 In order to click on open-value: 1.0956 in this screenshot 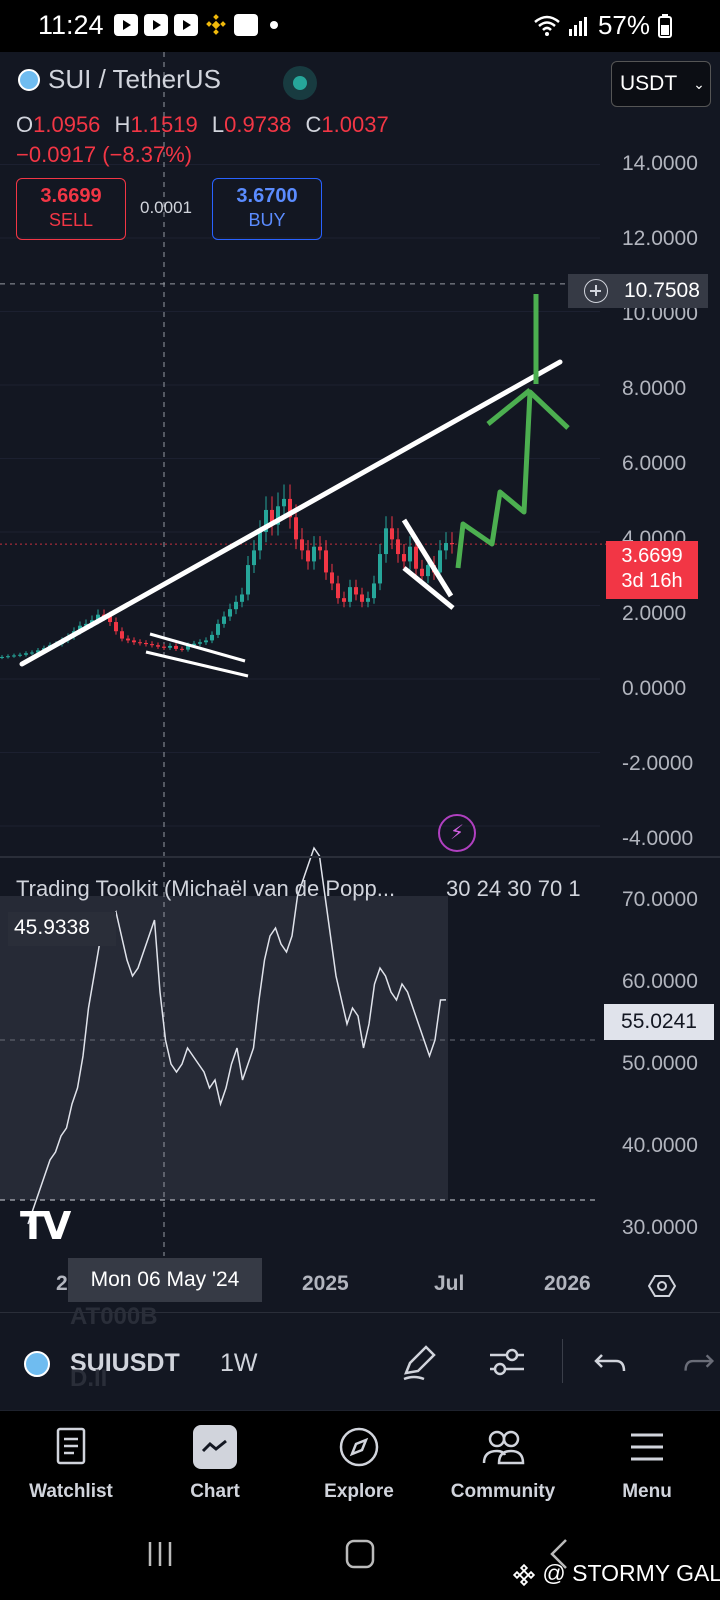, I will do `click(67, 124)`.